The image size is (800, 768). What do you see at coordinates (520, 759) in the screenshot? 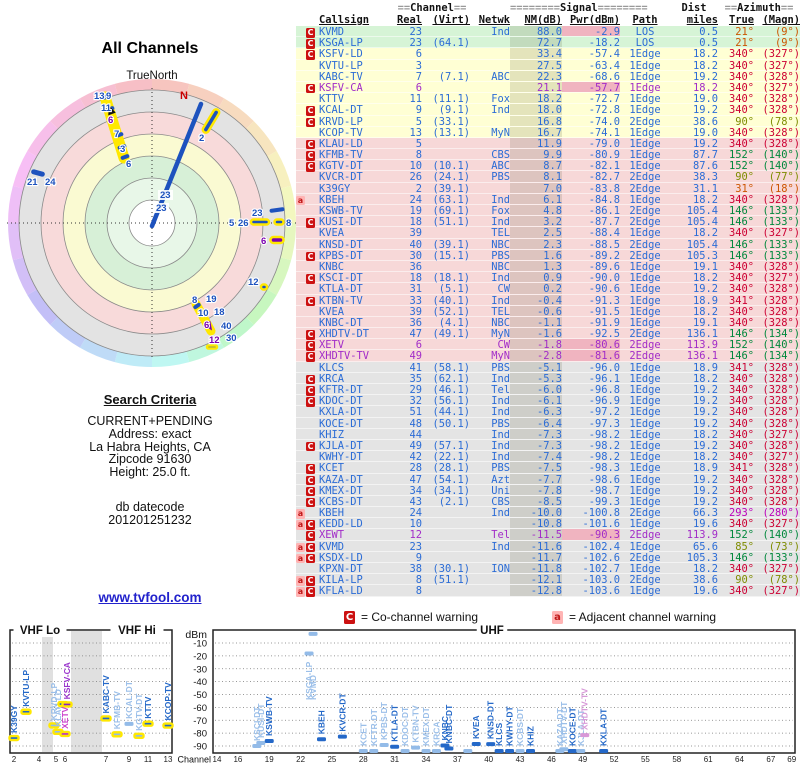
I see `x-tick-label: 43` at bounding box center [520, 759].